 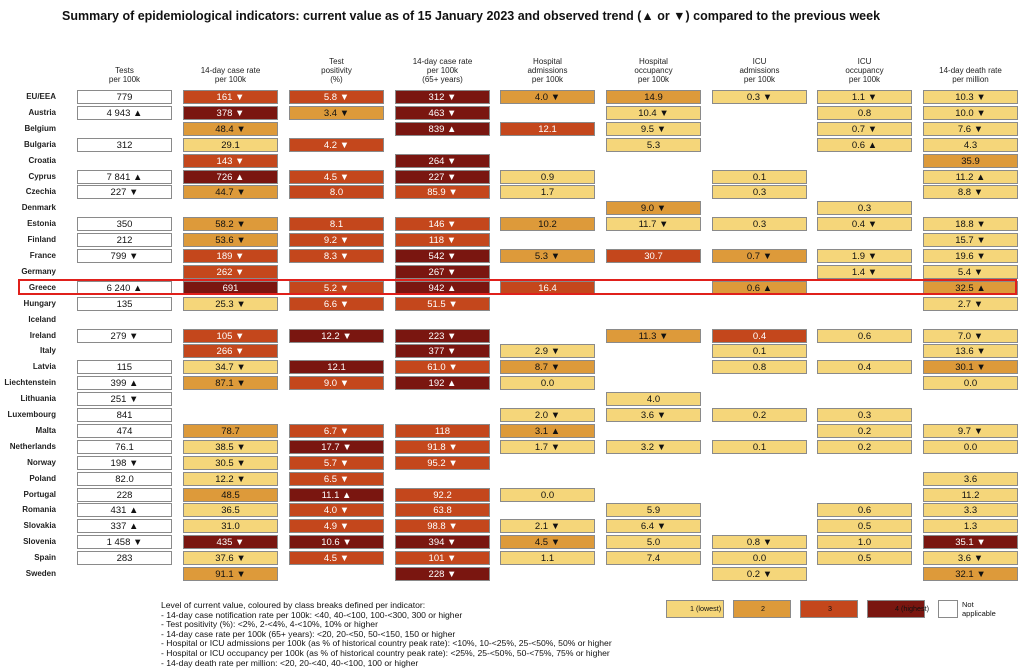 I want to click on table-cell: 283, so click(x=124, y=558).